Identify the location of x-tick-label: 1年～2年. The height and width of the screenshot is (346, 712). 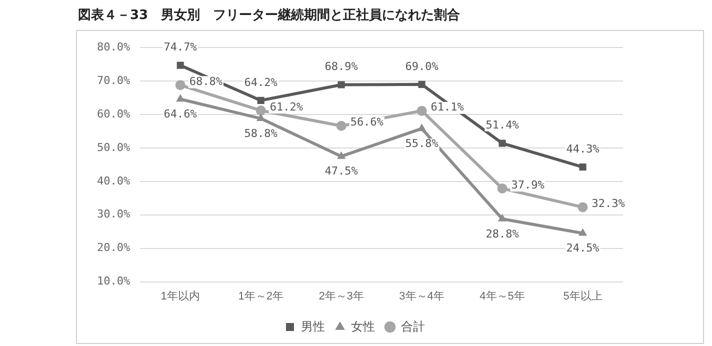
(261, 296).